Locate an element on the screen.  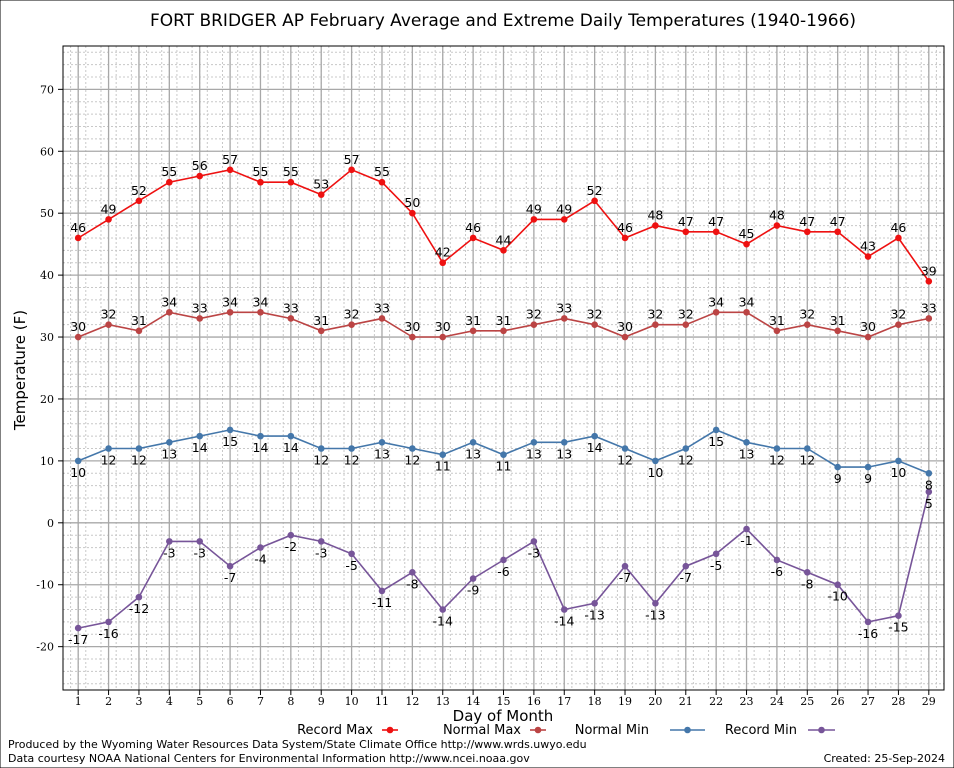
x-tick-label: 15 is located at coordinates (504, 701).